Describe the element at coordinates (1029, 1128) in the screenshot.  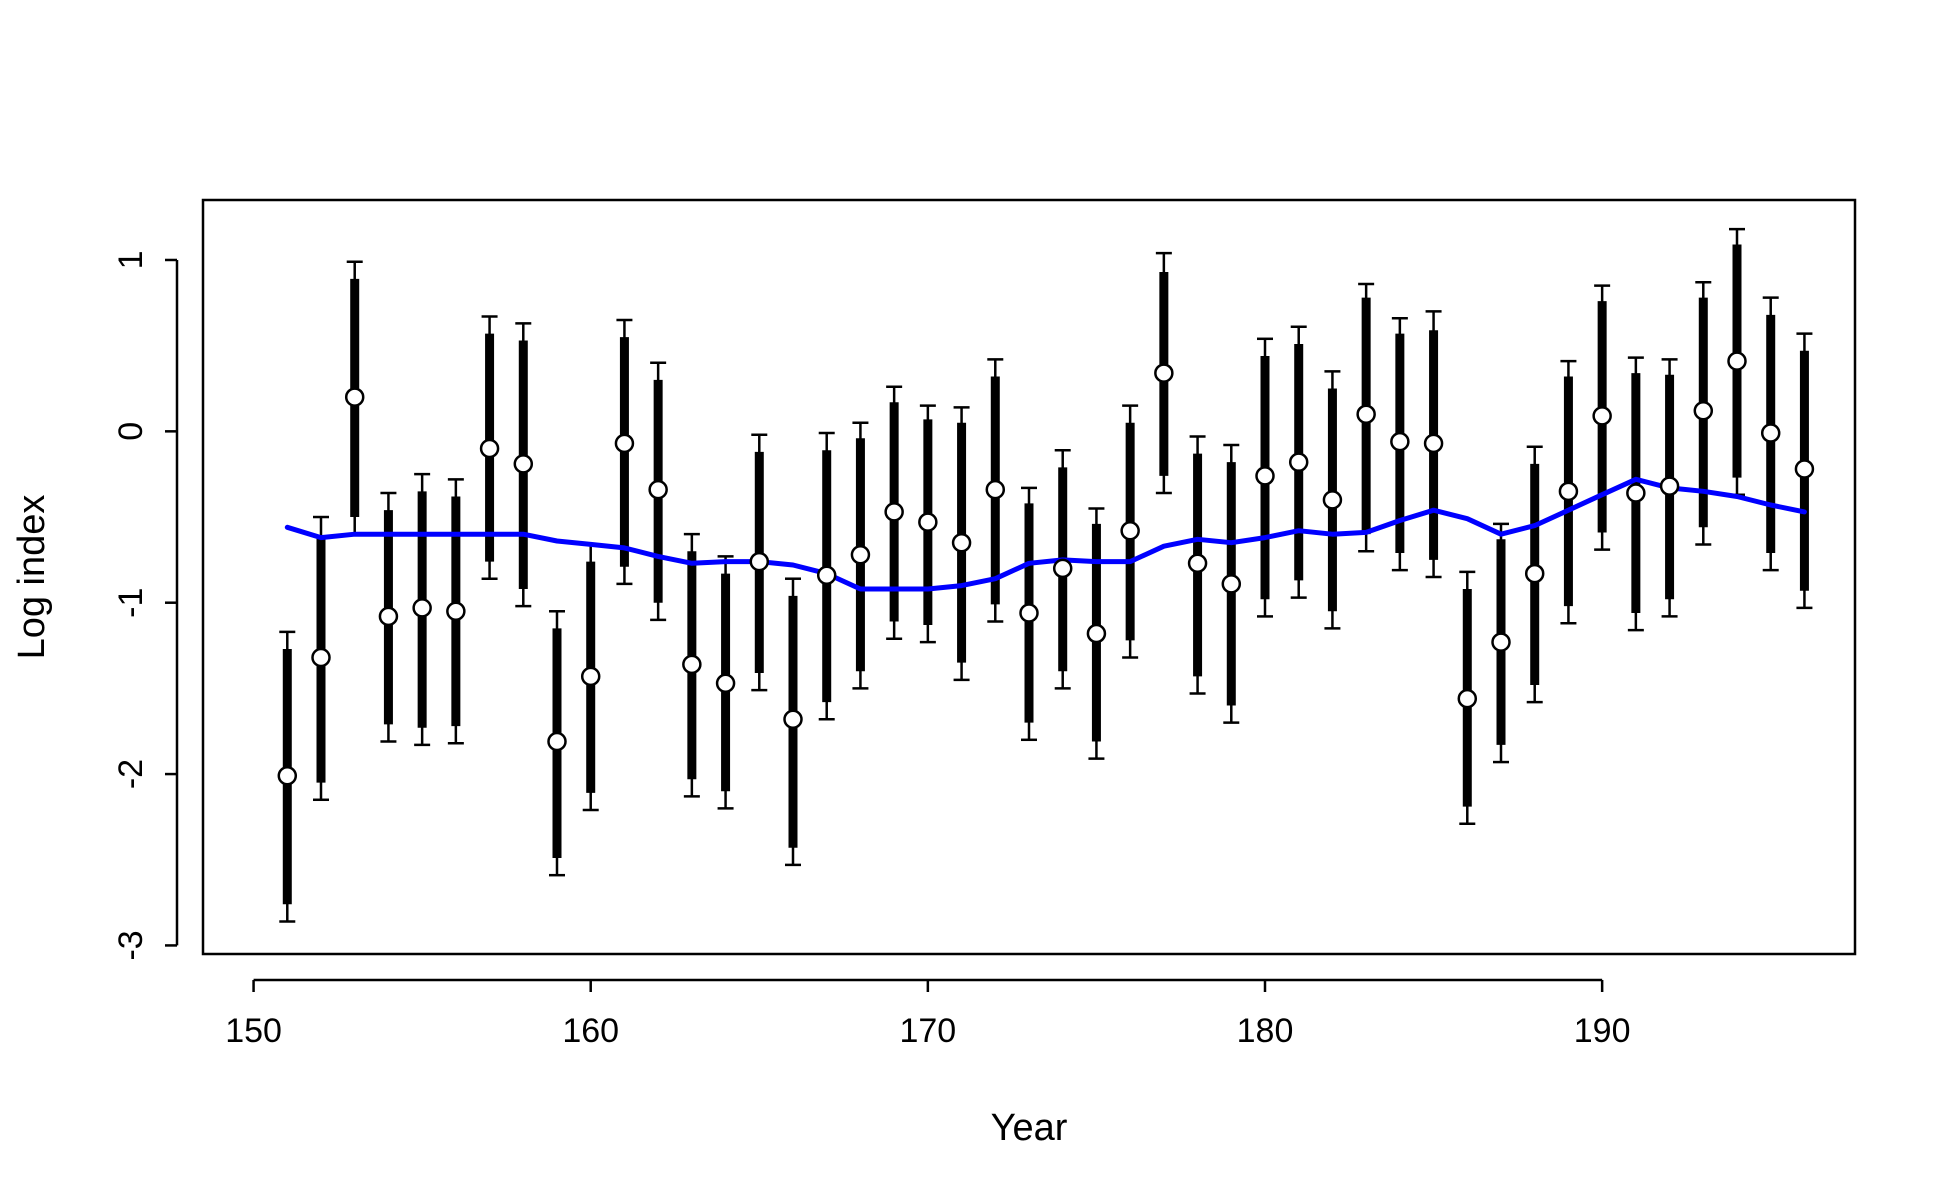
I see `x-axis-title: Year` at that location.